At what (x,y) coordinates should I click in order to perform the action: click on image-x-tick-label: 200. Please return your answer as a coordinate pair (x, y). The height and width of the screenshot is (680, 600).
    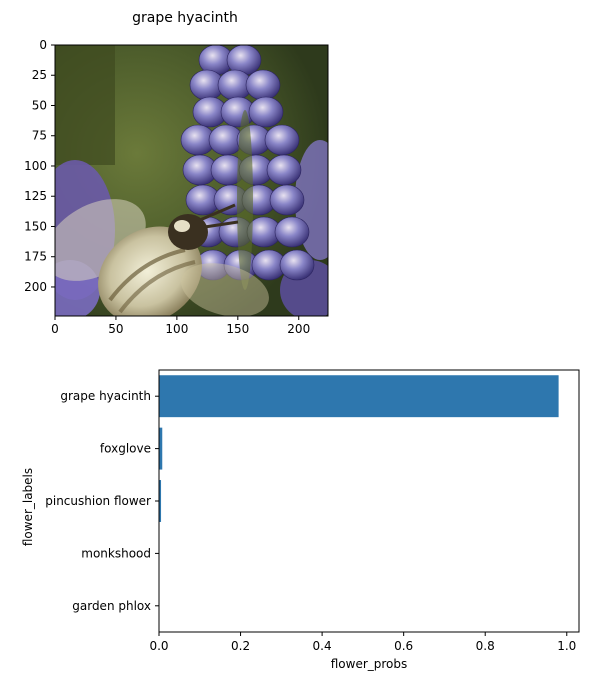
    Looking at the image, I should click on (298, 329).